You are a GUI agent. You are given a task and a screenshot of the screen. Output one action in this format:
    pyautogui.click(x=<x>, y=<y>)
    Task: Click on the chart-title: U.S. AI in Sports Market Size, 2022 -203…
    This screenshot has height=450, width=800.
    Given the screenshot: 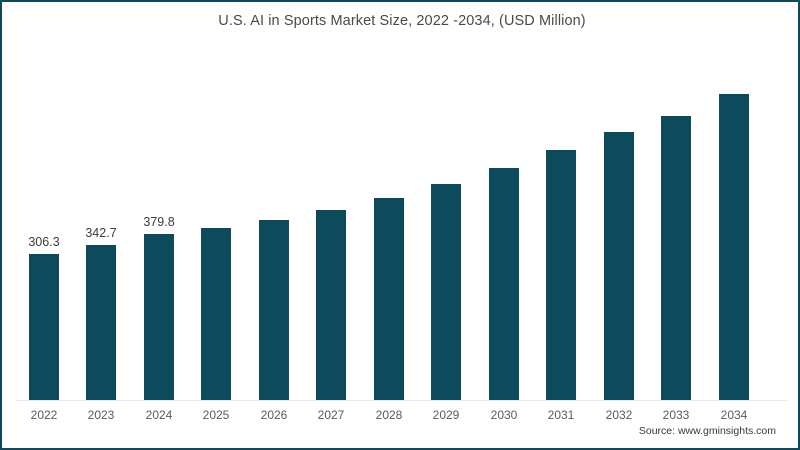 What is the action you would take?
    pyautogui.click(x=402, y=21)
    